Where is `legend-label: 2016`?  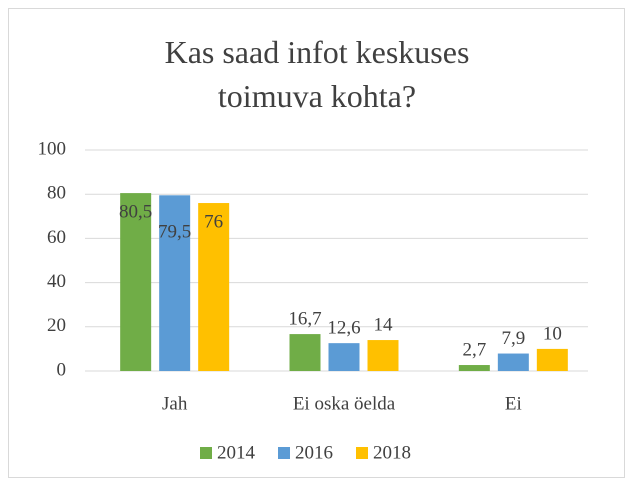
legend-label: 2016 is located at coordinates (314, 452).